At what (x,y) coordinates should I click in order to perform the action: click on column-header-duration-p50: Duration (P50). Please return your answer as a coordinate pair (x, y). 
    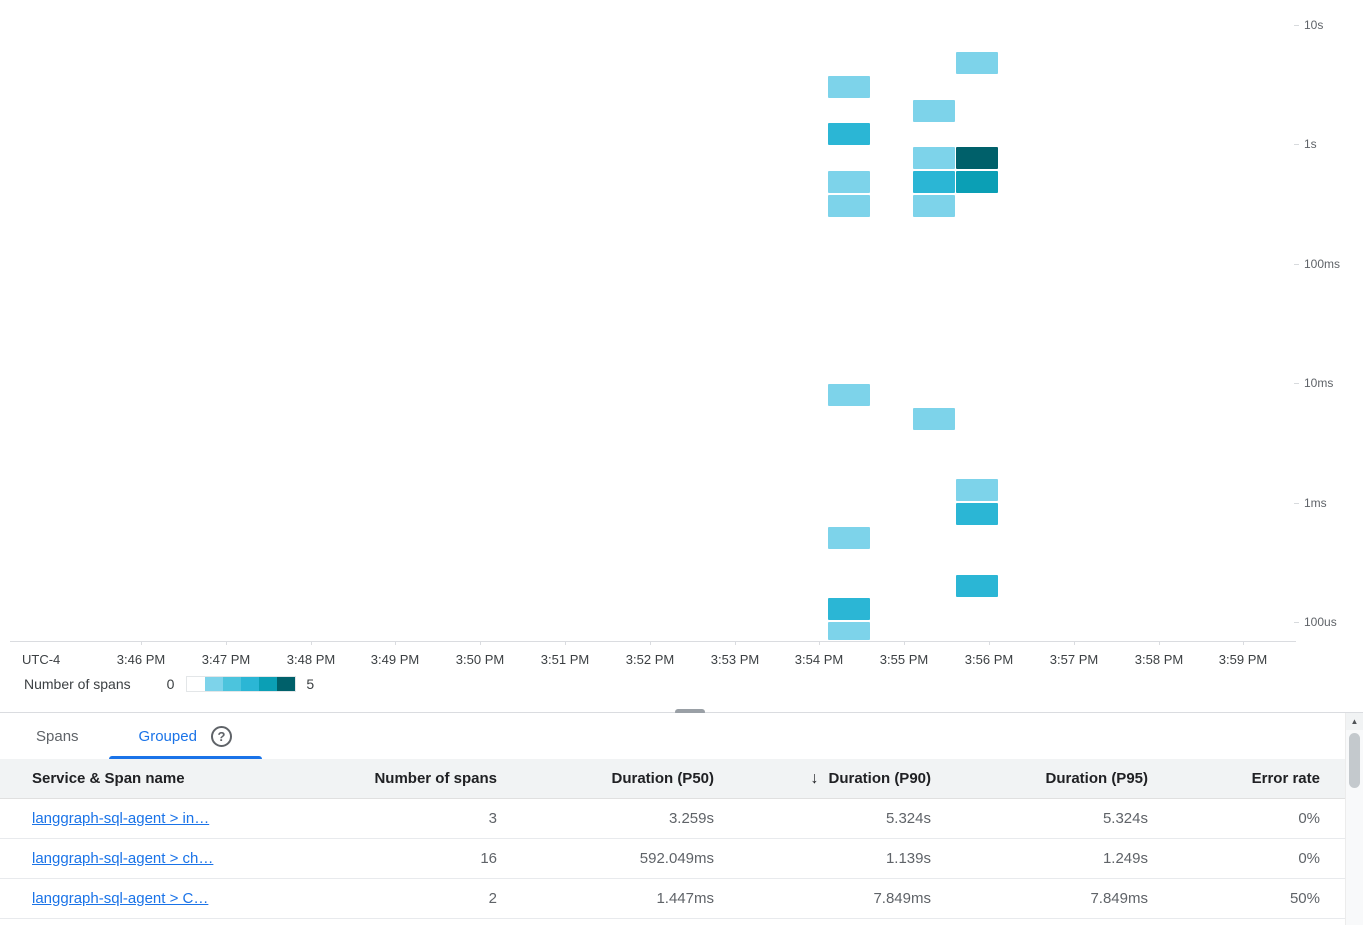
    Looking at the image, I should click on (605, 778).